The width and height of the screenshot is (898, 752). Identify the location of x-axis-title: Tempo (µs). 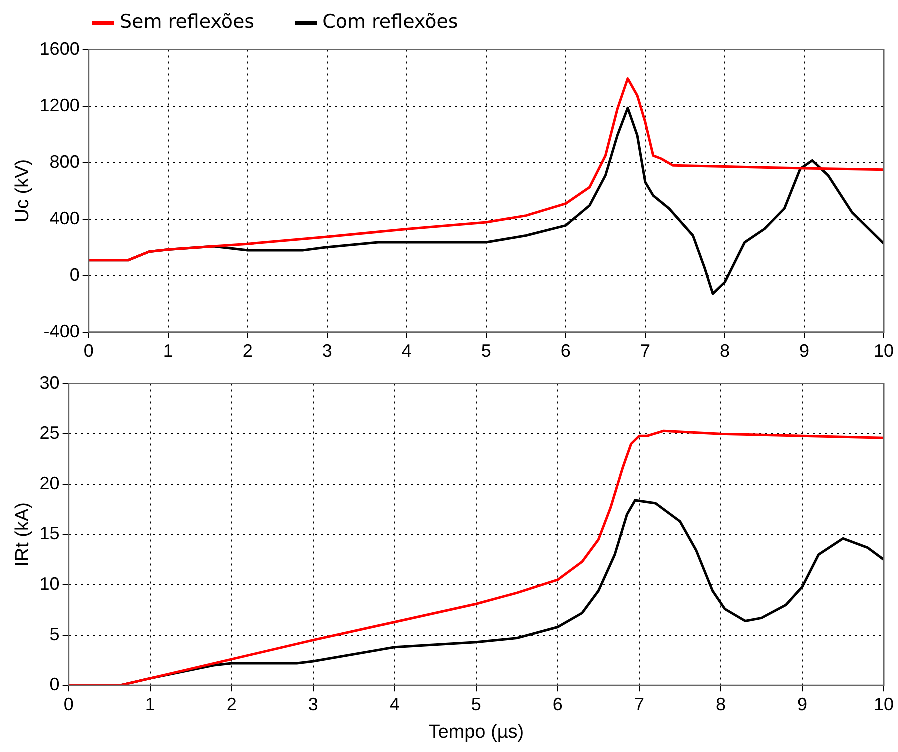
(476, 732).